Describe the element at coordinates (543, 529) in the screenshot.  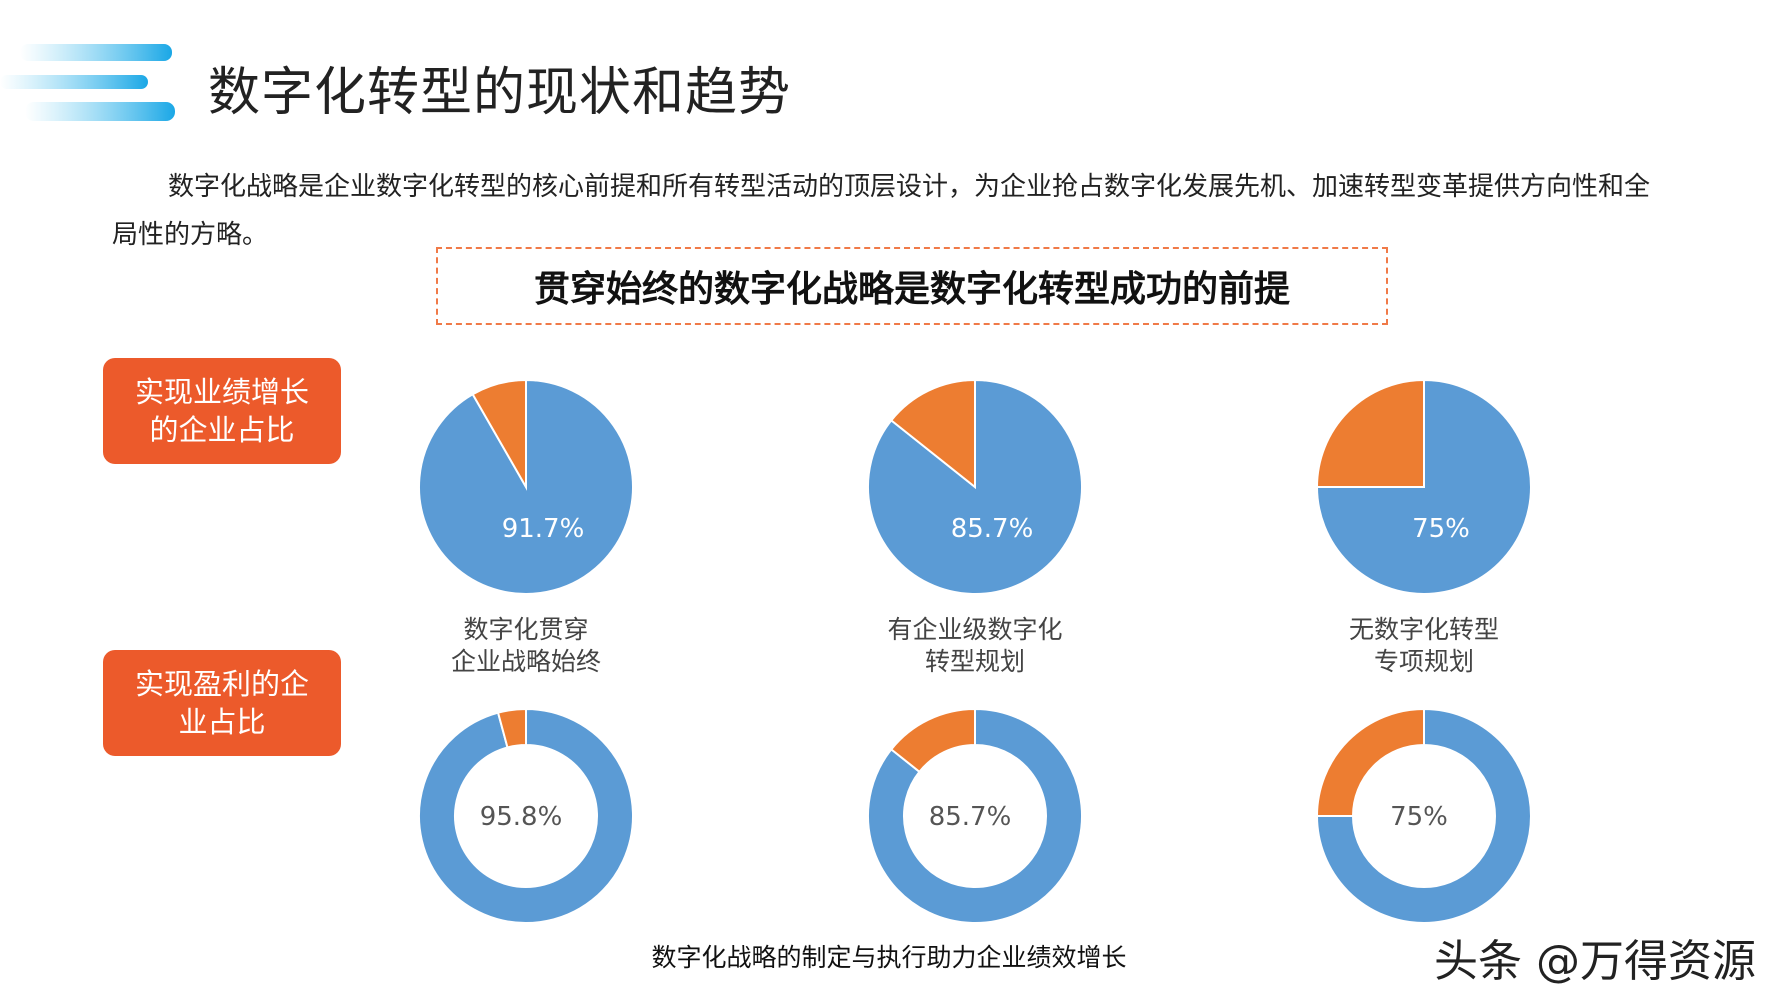
I see `data-label: 91.7%` at that location.